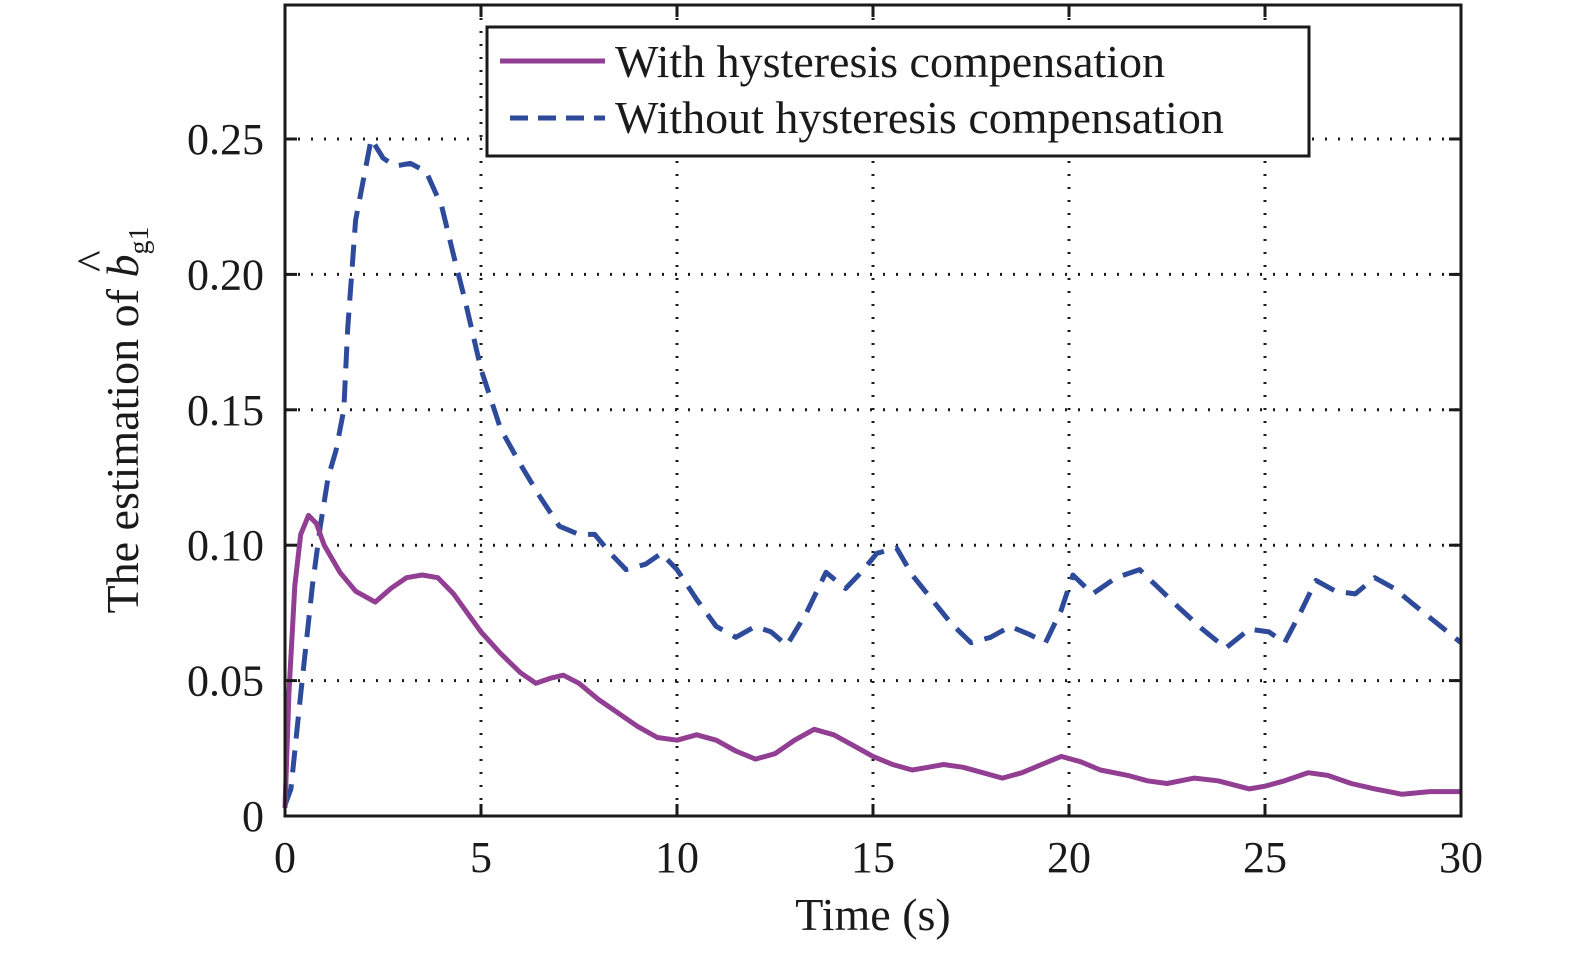 Image resolution: width=1575 pixels, height=955 pixels. I want to click on y-axis-label-prefix: The estimation of, so click(122, 446).